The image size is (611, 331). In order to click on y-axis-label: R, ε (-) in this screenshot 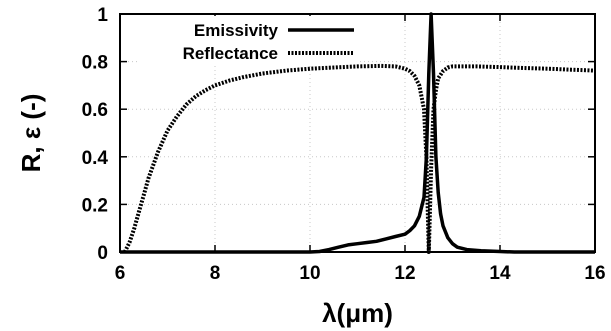, I will do `click(31, 133)`.